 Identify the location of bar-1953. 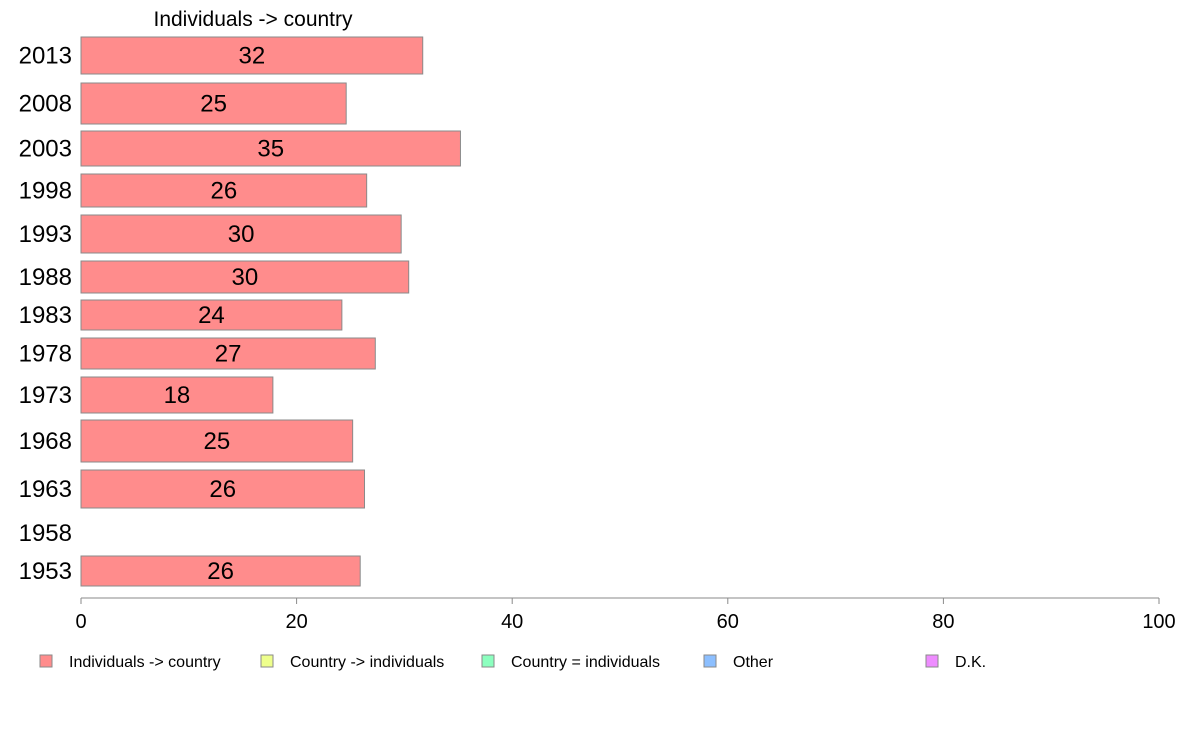
(220, 571).